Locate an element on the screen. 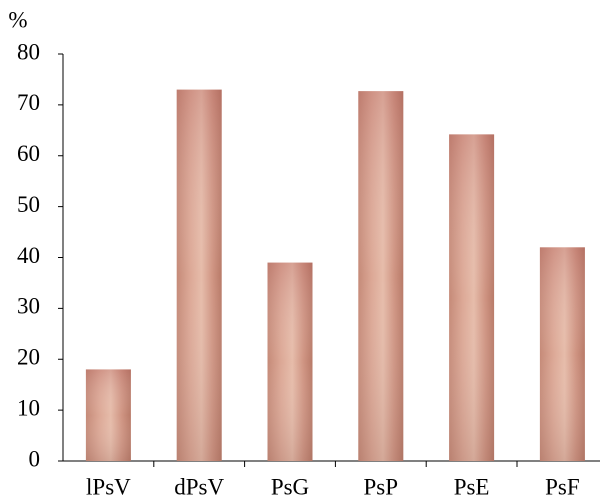 This screenshot has width=600, height=503. y-tick-label: 0 is located at coordinates (35, 458).